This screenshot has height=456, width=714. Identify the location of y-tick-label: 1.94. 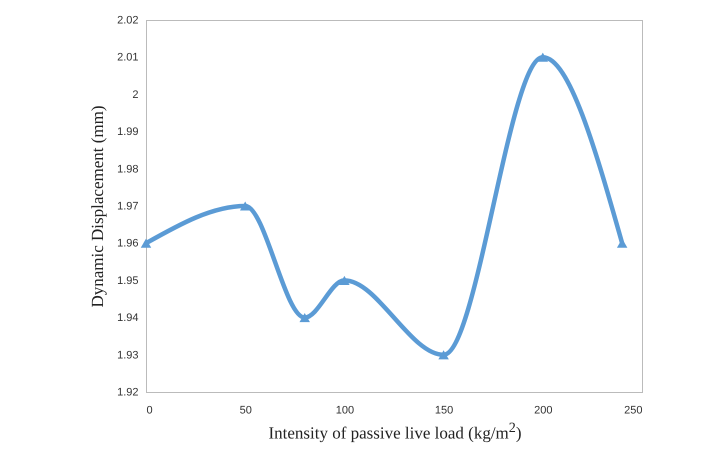
(127, 318).